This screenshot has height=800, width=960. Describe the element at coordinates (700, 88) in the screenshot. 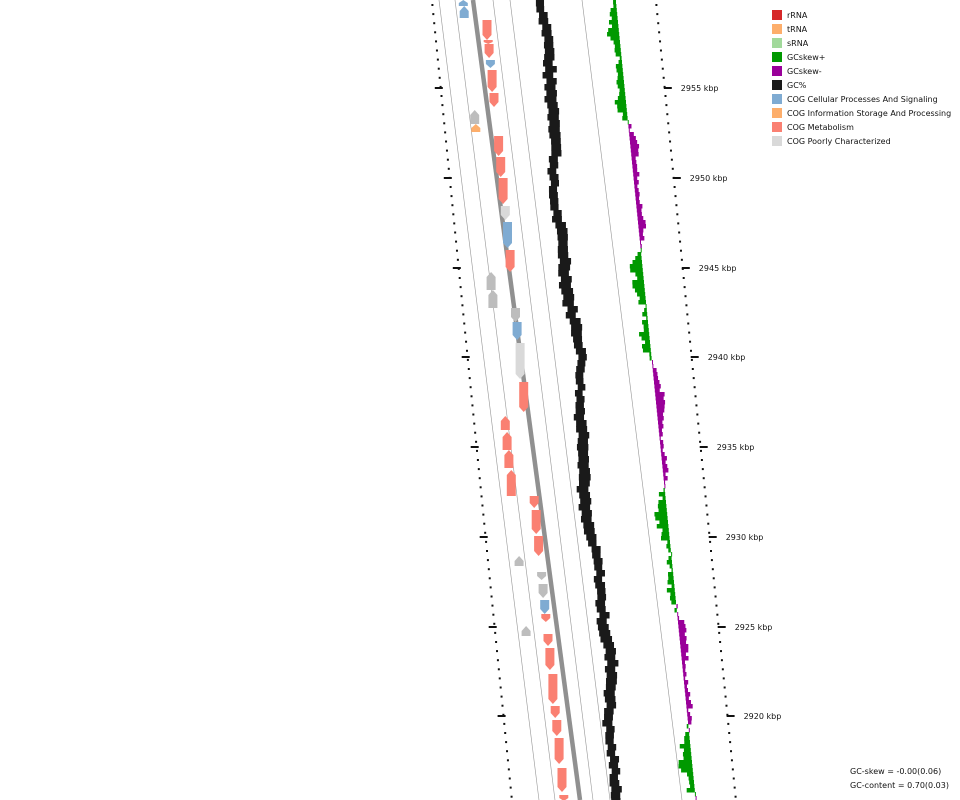

I see `position-label: 2955 kbp` at that location.